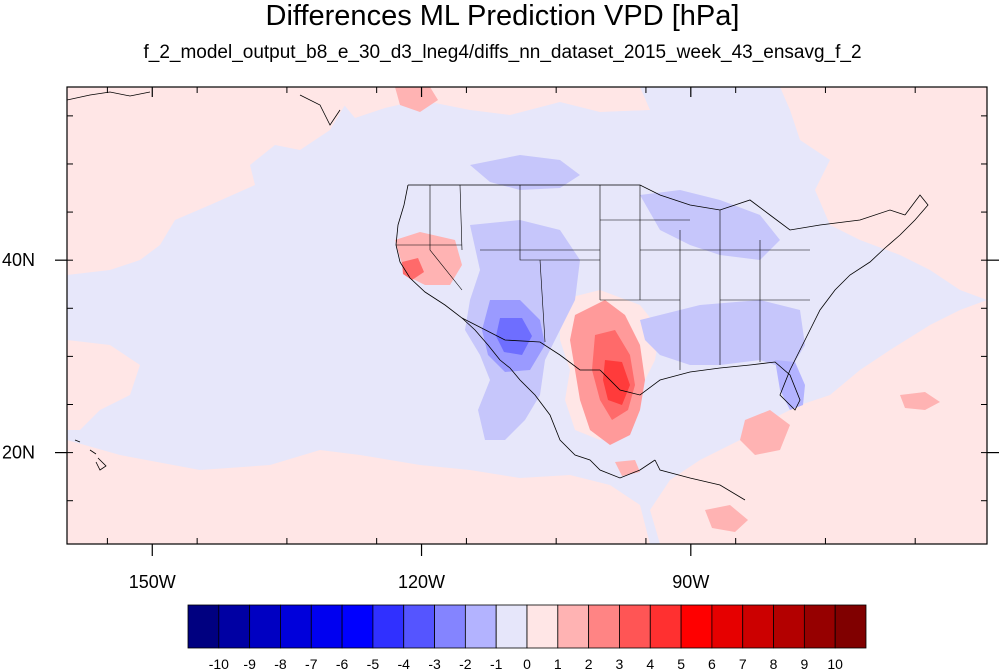 Image resolution: width=1005 pixels, height=672 pixels. Describe the element at coordinates (743, 664) in the screenshot. I see `colorbar-label: 7` at that location.